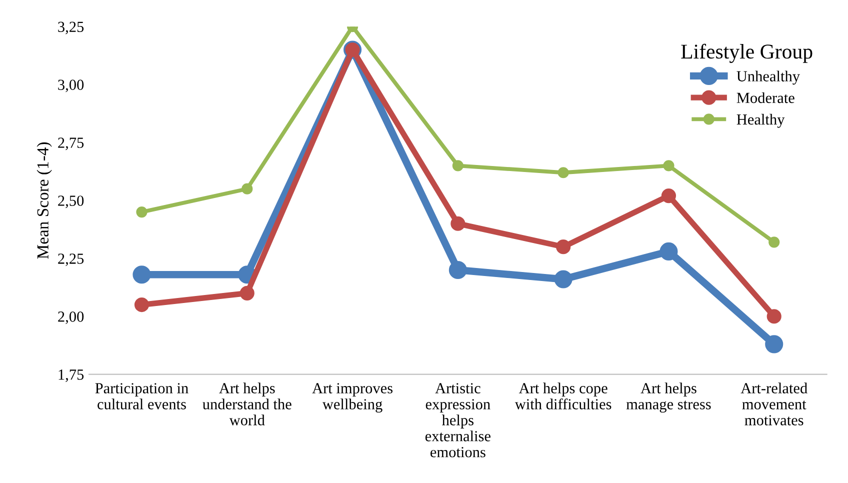 The image size is (848, 483). Describe the element at coordinates (71, 28) in the screenshot. I see `y-tick-label: 3,25` at that location.